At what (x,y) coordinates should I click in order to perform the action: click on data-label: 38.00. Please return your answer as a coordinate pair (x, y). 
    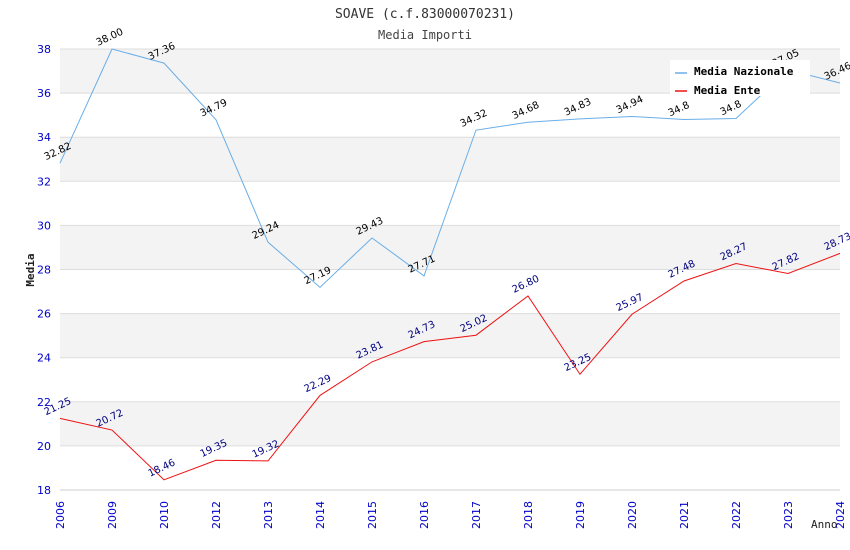
    Looking at the image, I should click on (110, 38).